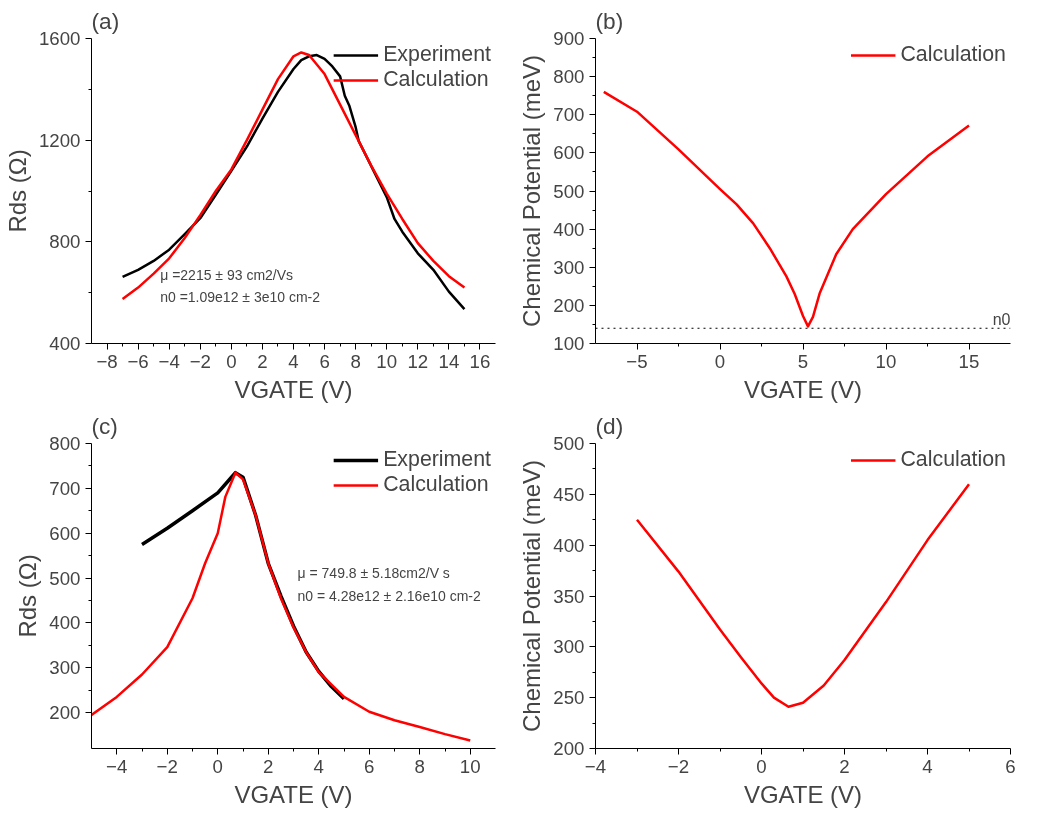 This screenshot has height=828, width=1047. What do you see at coordinates (969, 361) in the screenshot?
I see `x-tick-label: 15` at bounding box center [969, 361].